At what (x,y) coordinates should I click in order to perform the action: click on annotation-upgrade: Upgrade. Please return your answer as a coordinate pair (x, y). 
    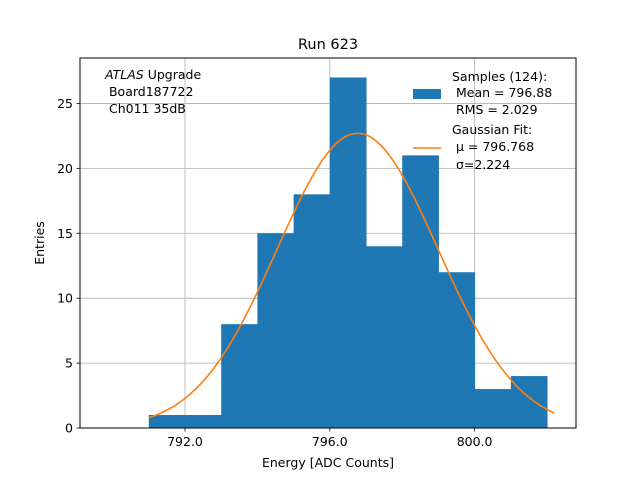
    Looking at the image, I should click on (173, 74).